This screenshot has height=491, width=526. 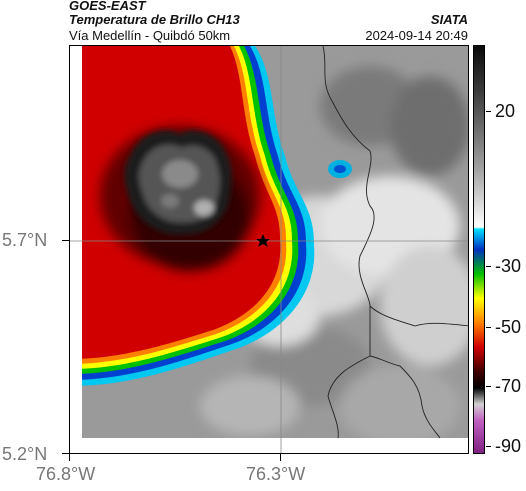 What do you see at coordinates (178, 182) in the screenshot?
I see `cold-core` at bounding box center [178, 182].